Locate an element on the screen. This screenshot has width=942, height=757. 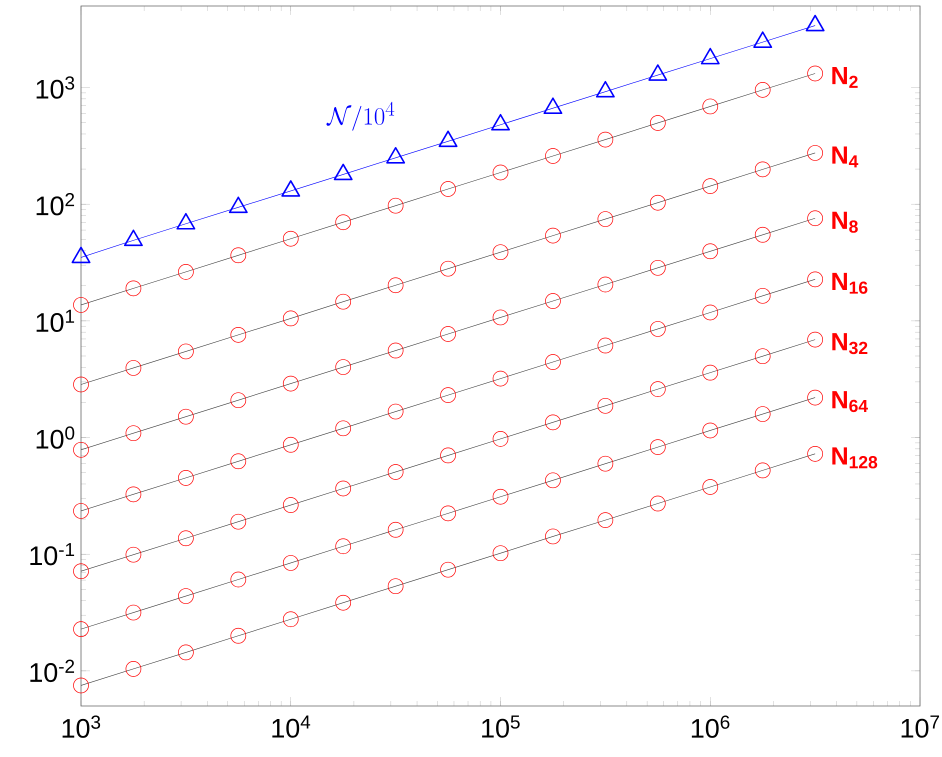
x-tick-label: 10$^{6}$ is located at coordinates (711, 727).